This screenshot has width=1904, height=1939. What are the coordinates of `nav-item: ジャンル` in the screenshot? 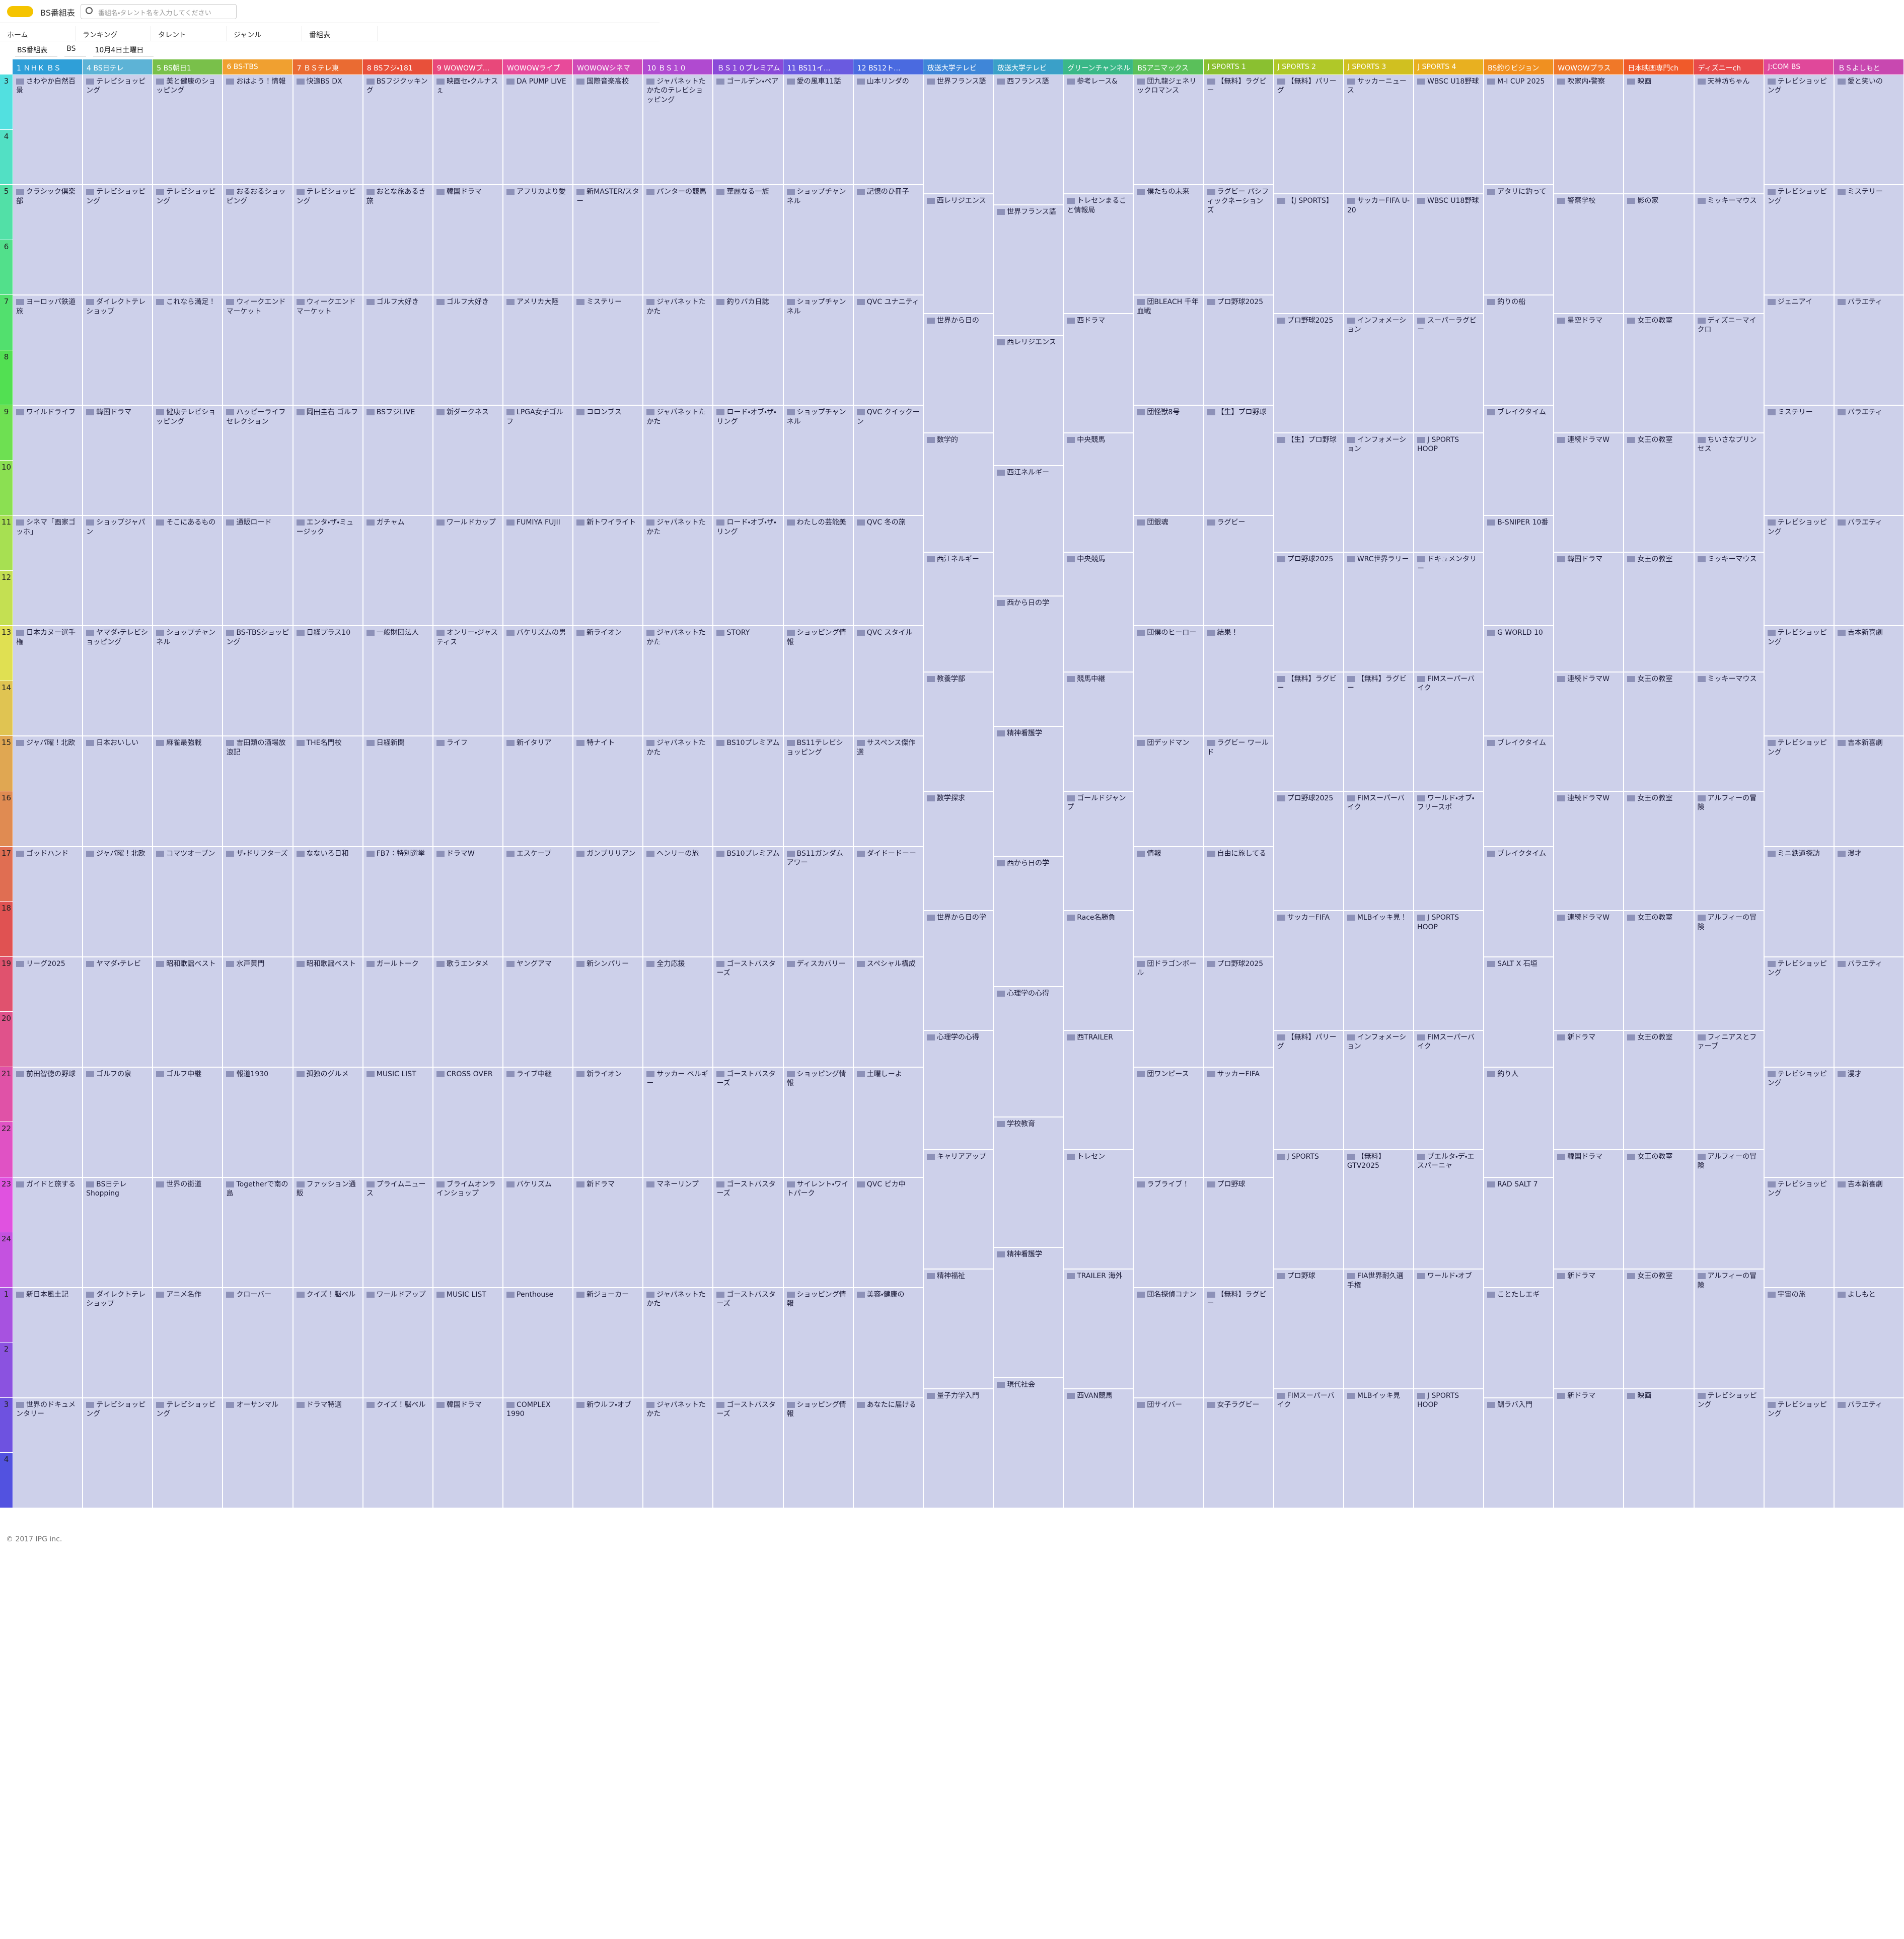 It's located at (264, 33).